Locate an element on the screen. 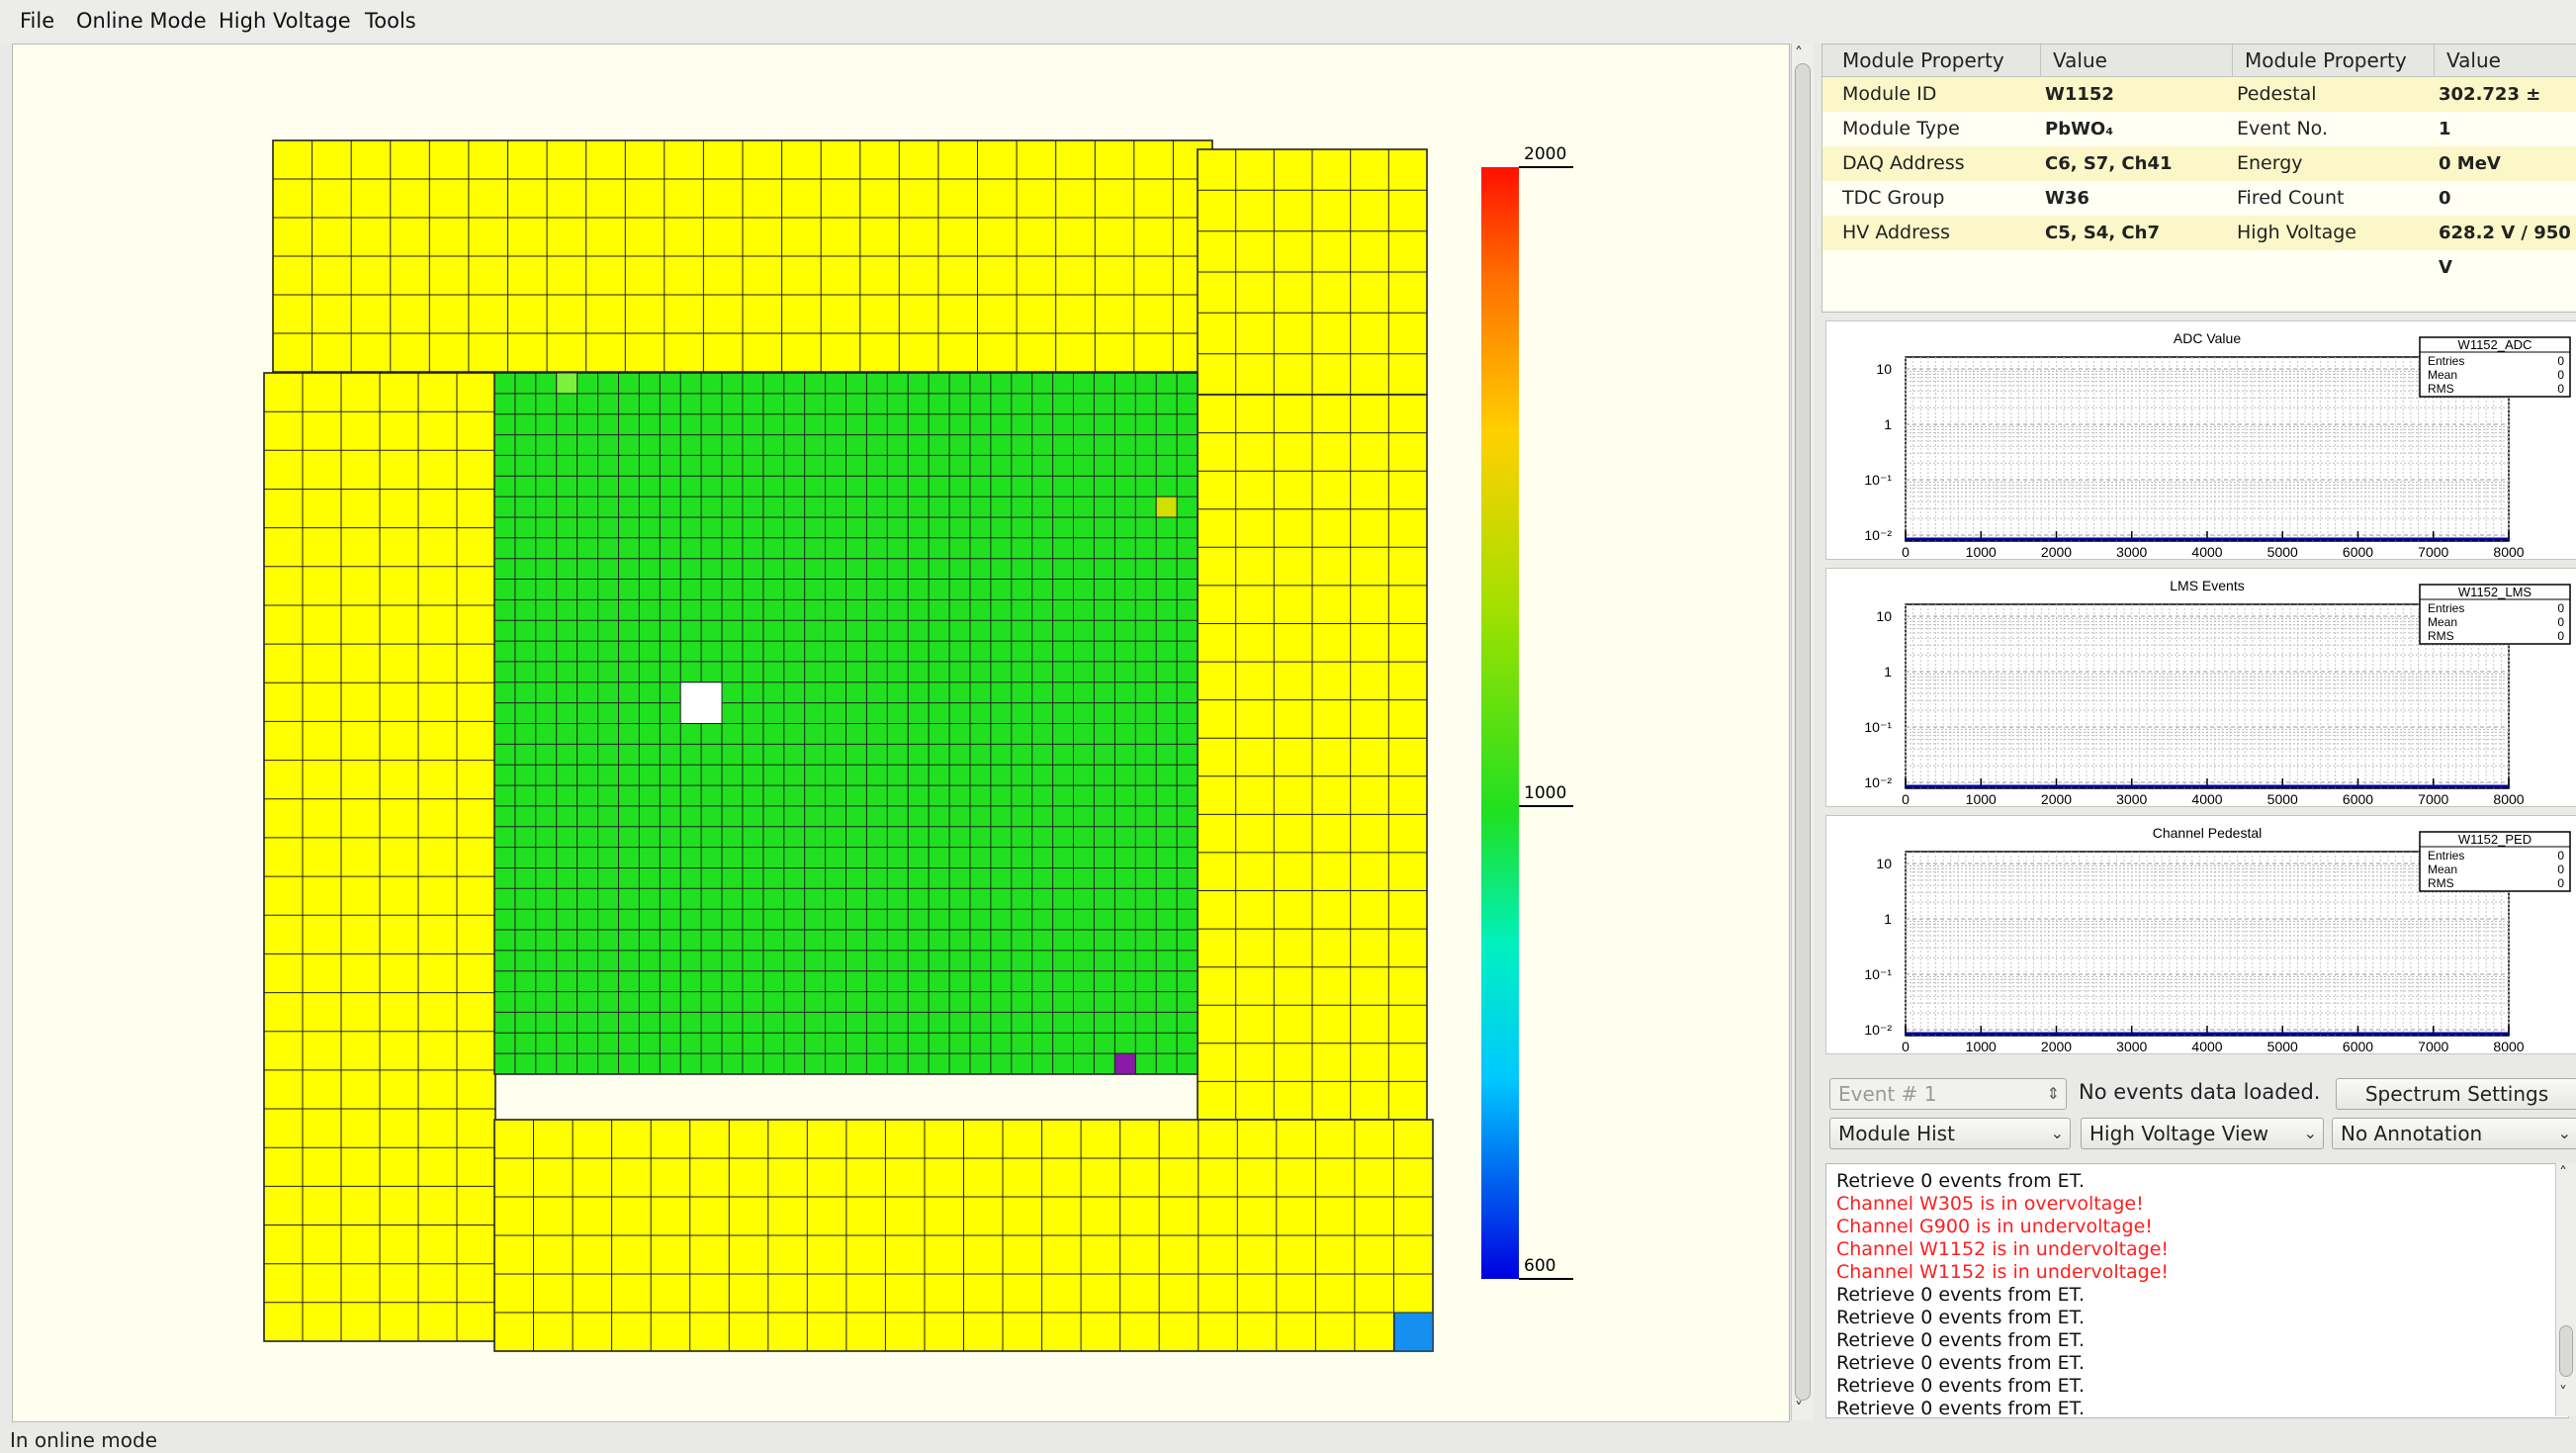 Image resolution: width=2576 pixels, height=1453 pixels. stats-title: W1152_PED is located at coordinates (2495, 839).